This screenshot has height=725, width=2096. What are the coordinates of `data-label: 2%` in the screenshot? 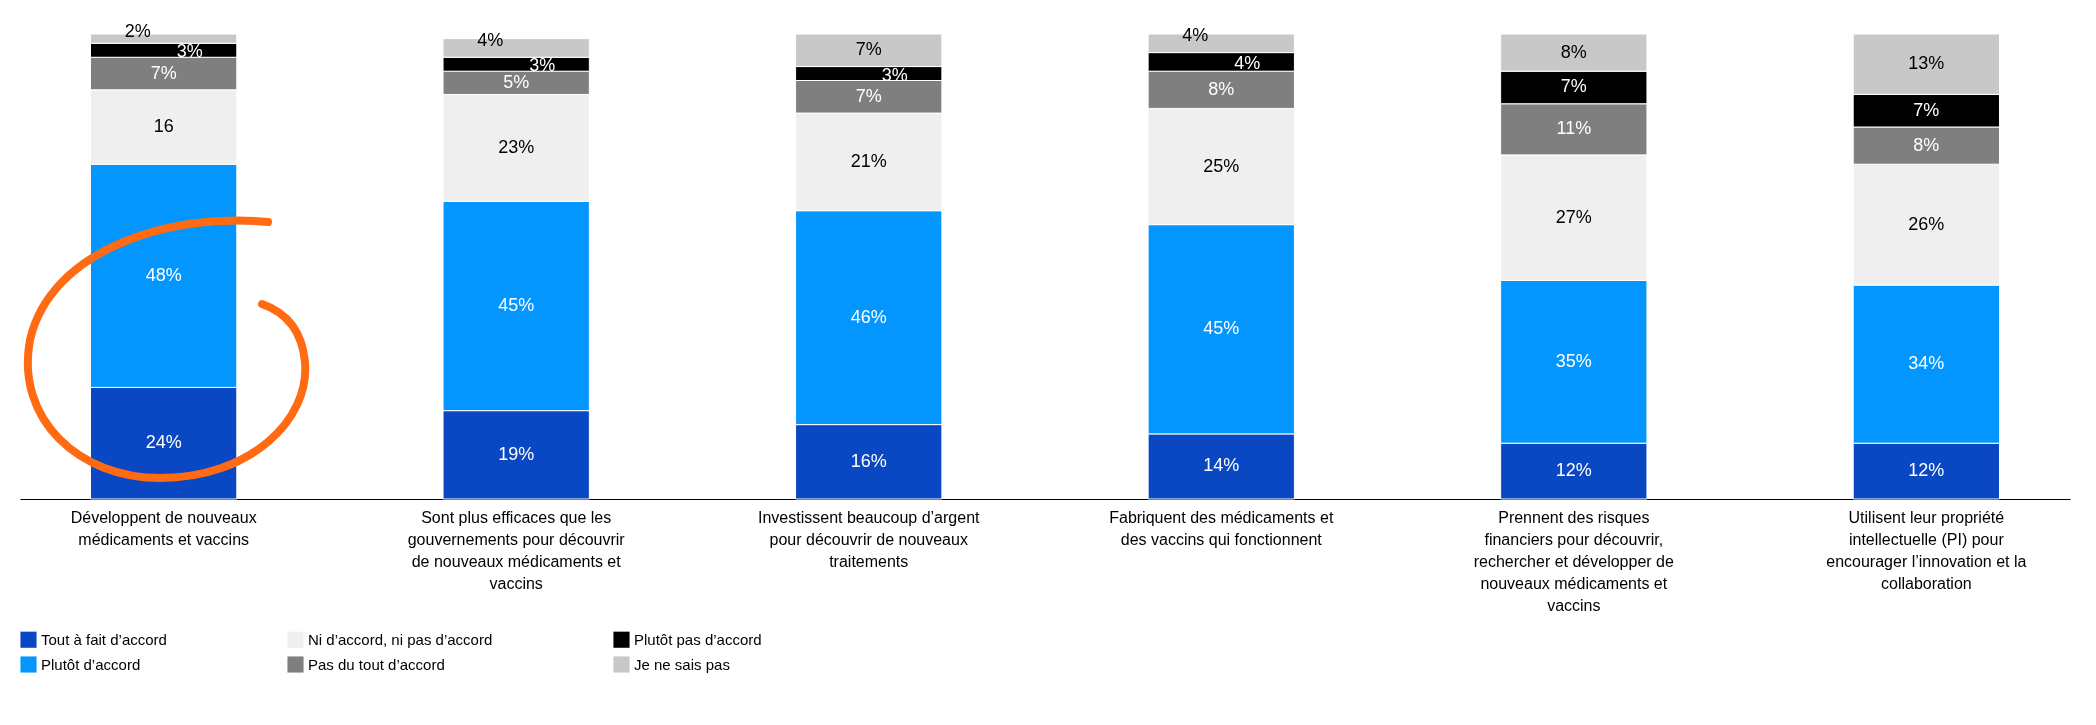 It's located at (137, 30).